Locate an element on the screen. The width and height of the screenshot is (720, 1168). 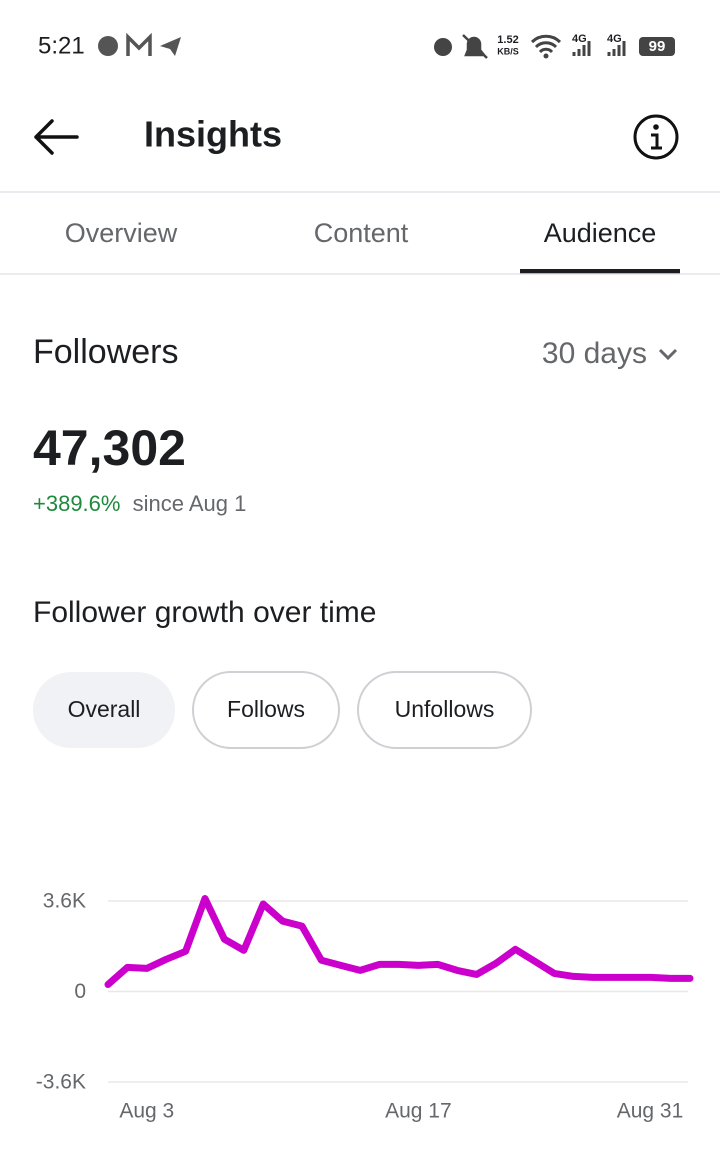
filter-chip: Overall is located at coordinates (104, 710).